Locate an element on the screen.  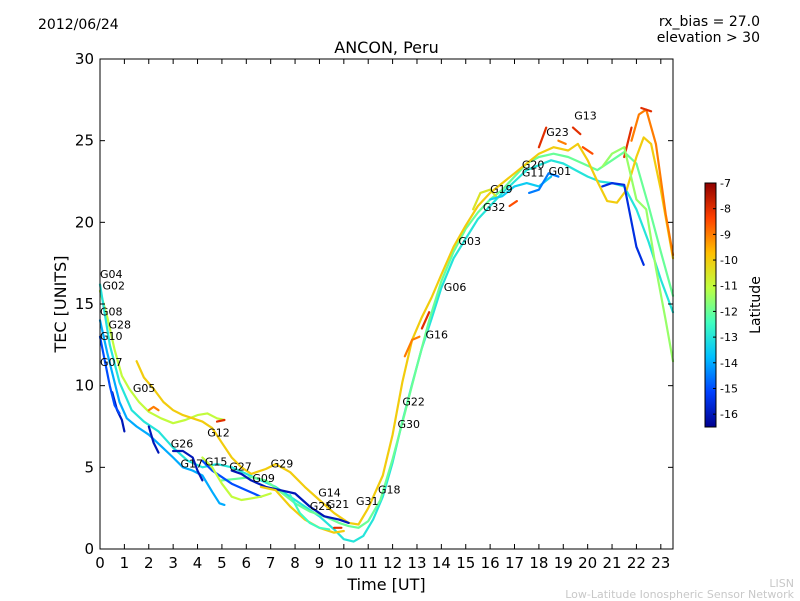
cb-tick-label--12: -12 is located at coordinates (729, 311).